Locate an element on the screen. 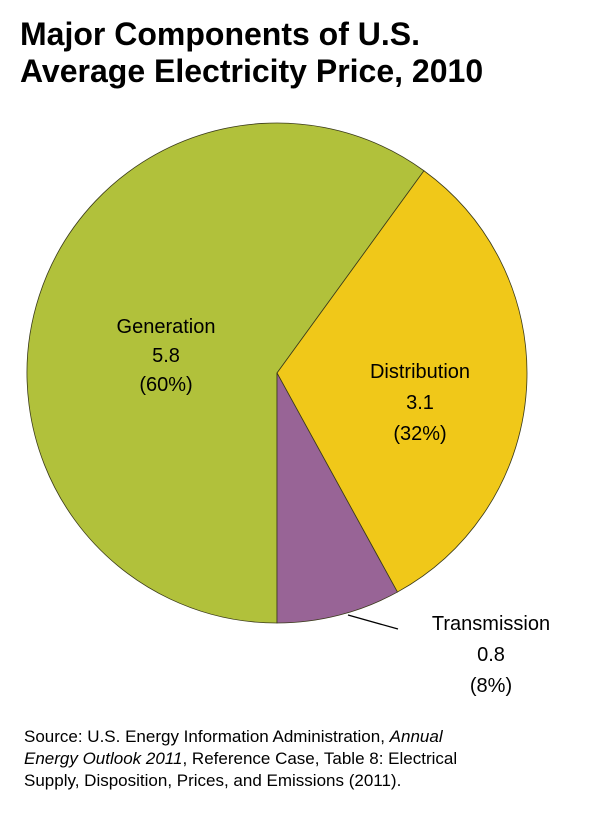 The height and width of the screenshot is (825, 600). distribution-label-group: Distribution 3.1 (32%) is located at coordinates (420, 403).